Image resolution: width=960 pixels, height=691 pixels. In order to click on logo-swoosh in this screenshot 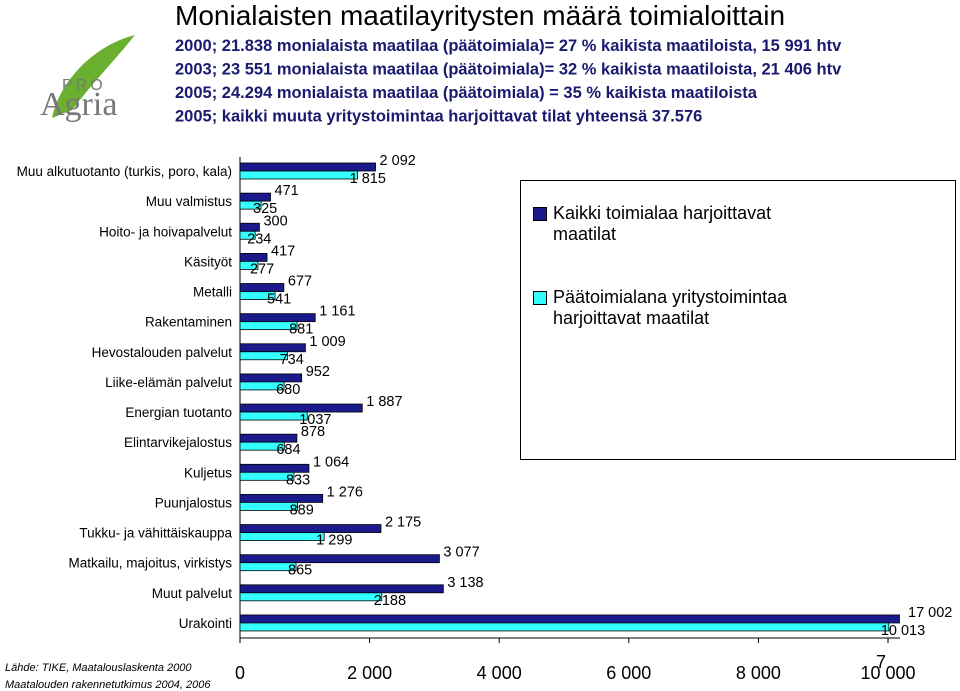, I will do `click(93, 76)`.